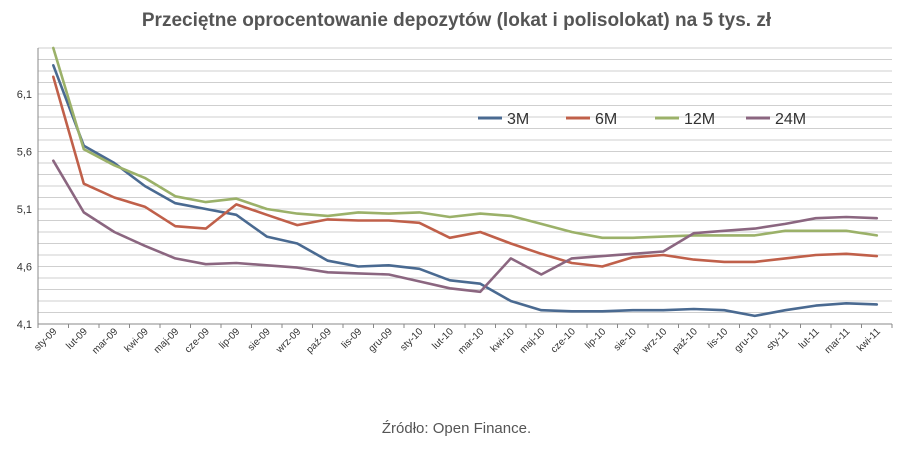 This screenshot has width=913, height=450. I want to click on x-tick-label: kwi-09, so click(137, 340).